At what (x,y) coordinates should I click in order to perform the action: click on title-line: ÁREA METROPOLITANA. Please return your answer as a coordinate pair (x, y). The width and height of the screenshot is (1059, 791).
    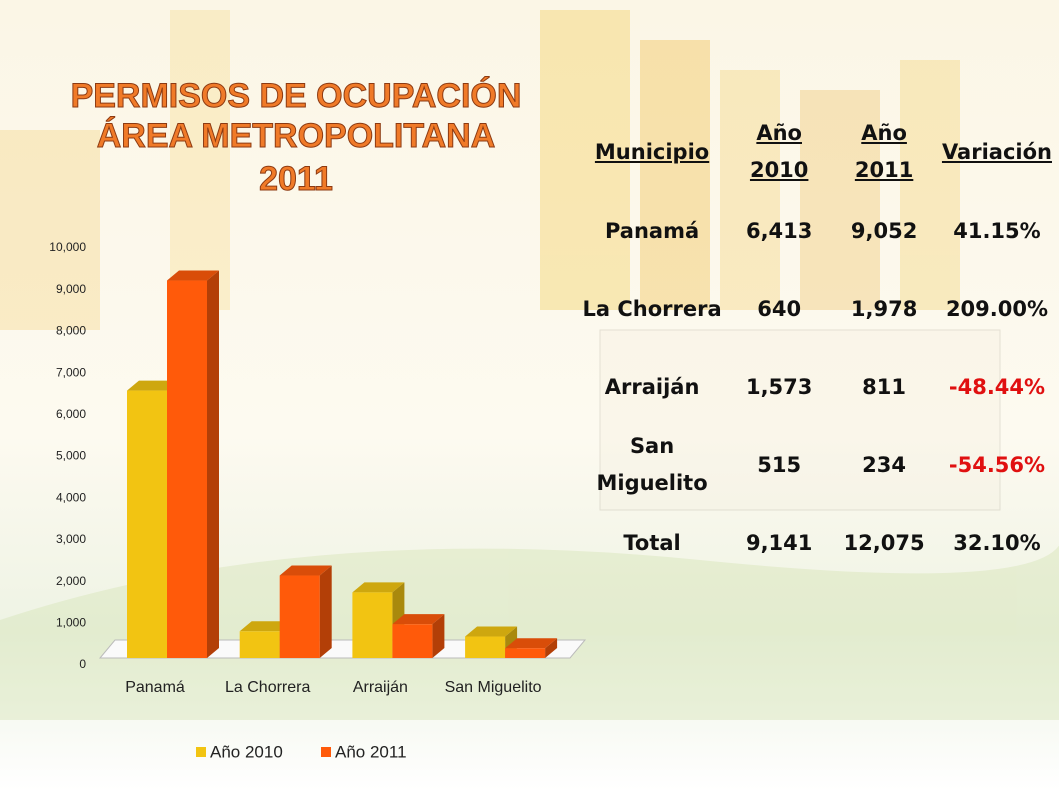
    Looking at the image, I should click on (296, 136).